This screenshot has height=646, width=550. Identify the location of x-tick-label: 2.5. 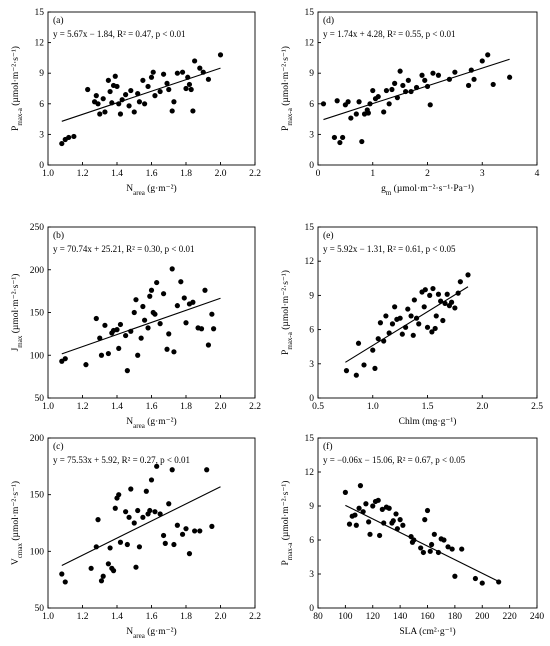
(537, 407).